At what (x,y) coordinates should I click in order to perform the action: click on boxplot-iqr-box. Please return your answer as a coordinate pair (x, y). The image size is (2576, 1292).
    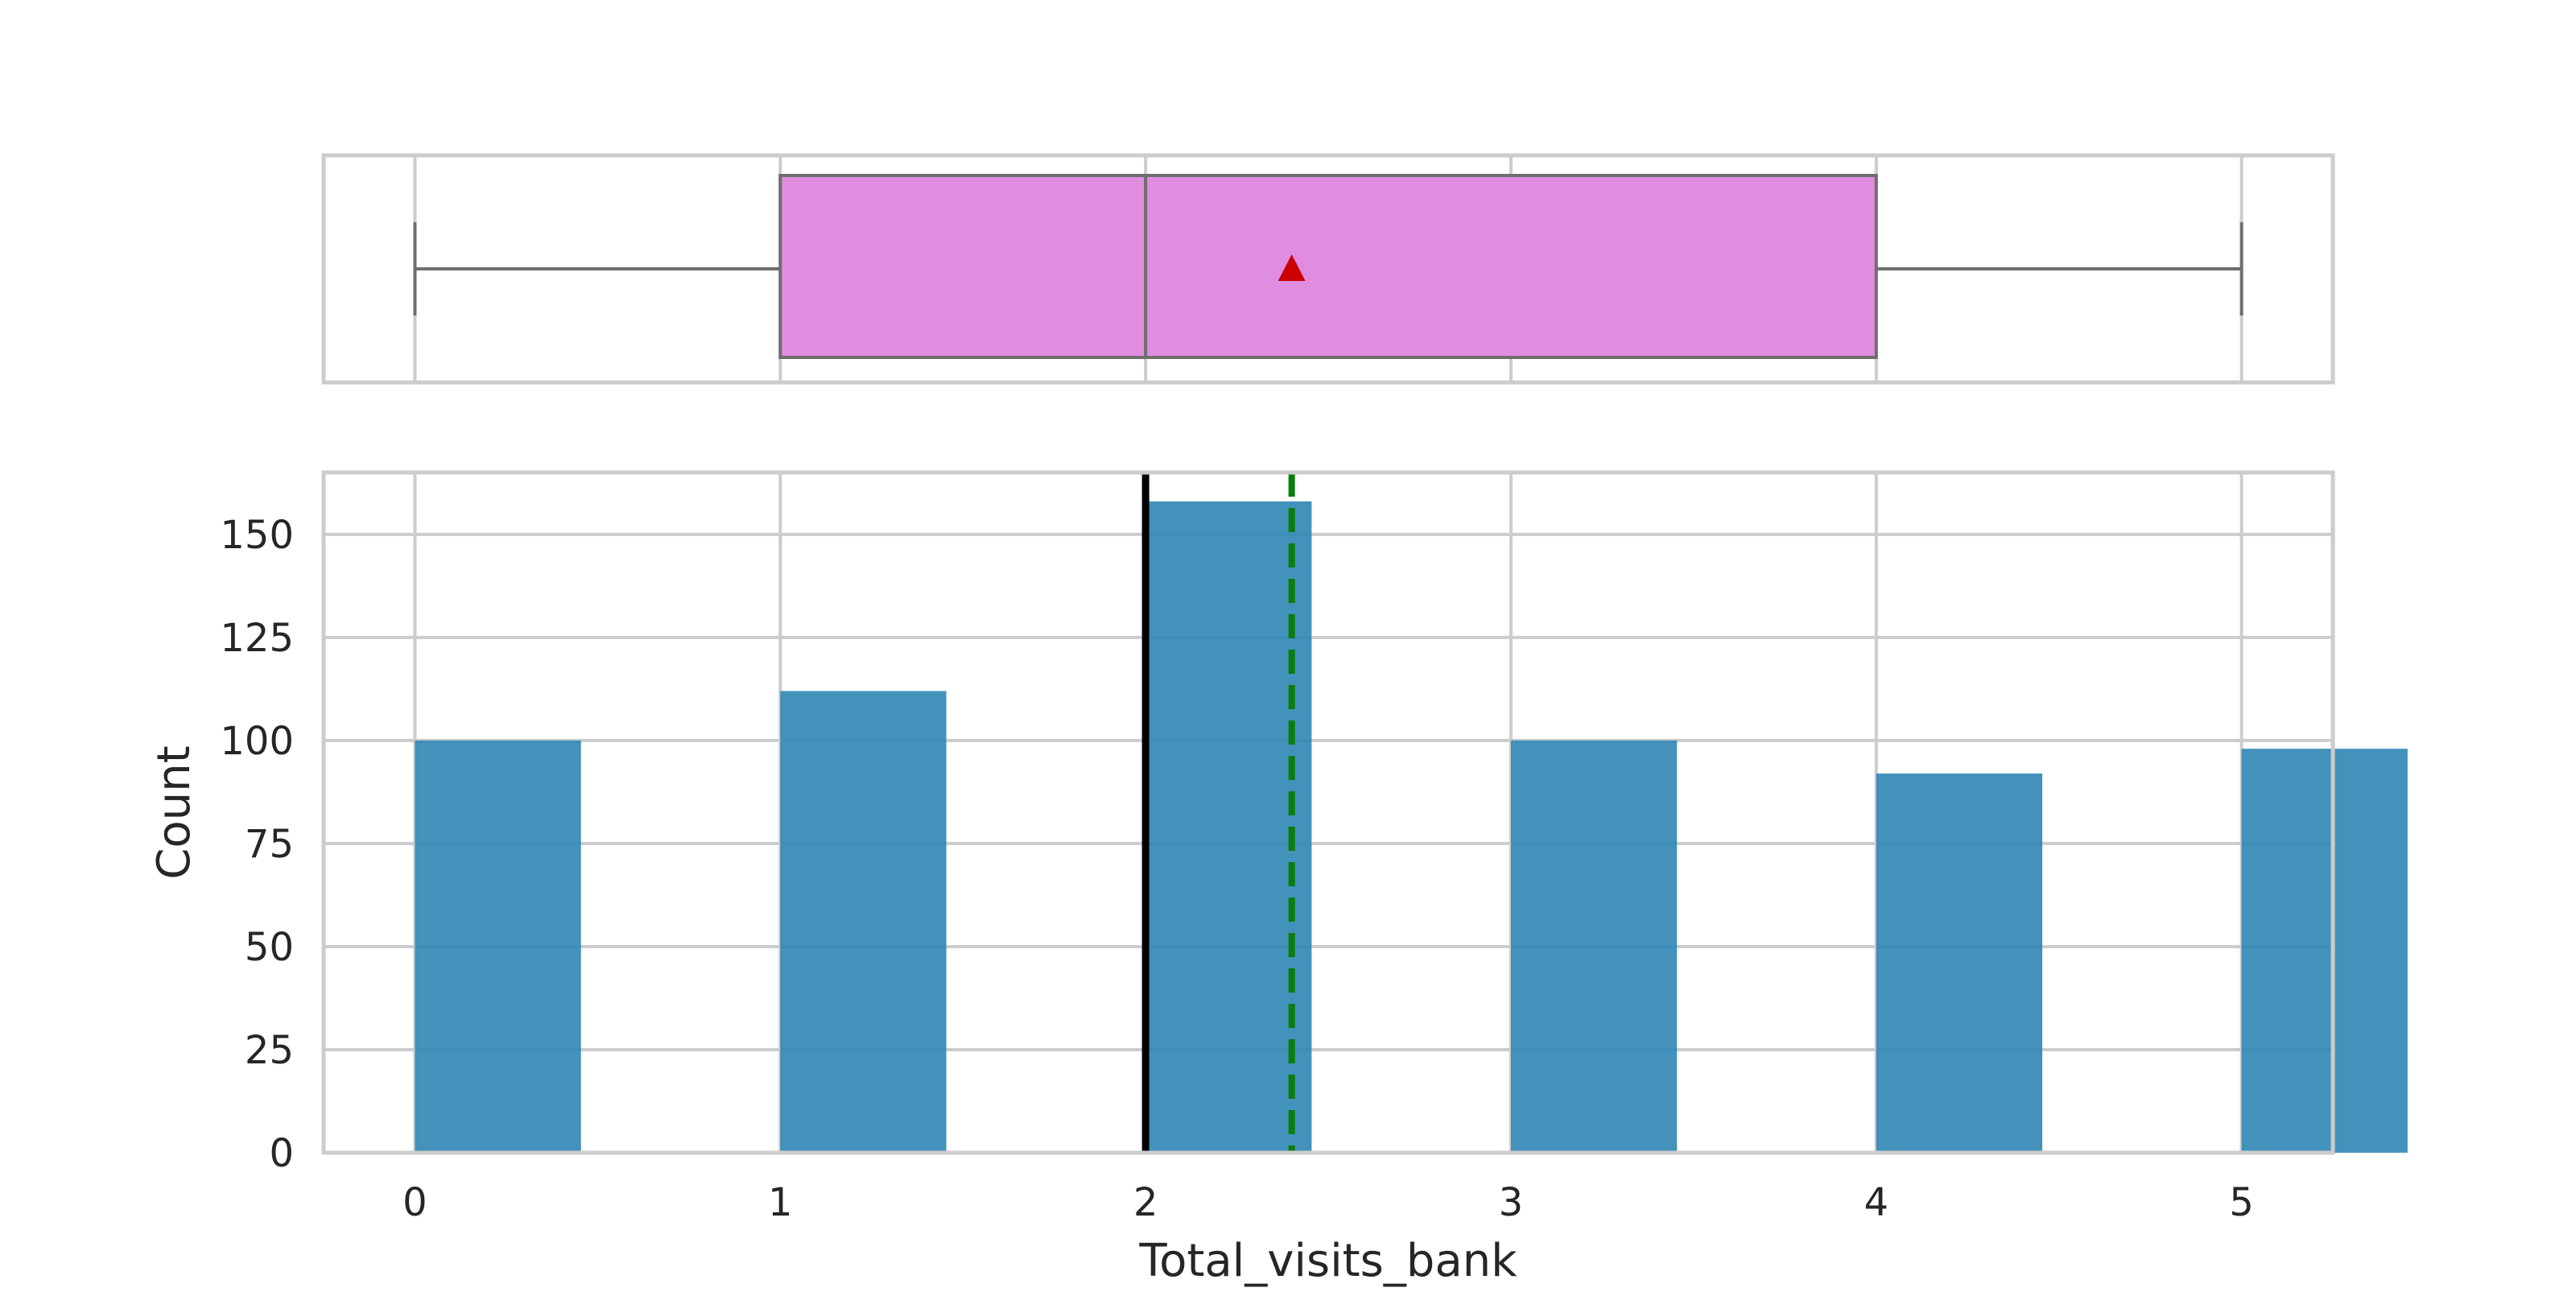
    Looking at the image, I should click on (1328, 266).